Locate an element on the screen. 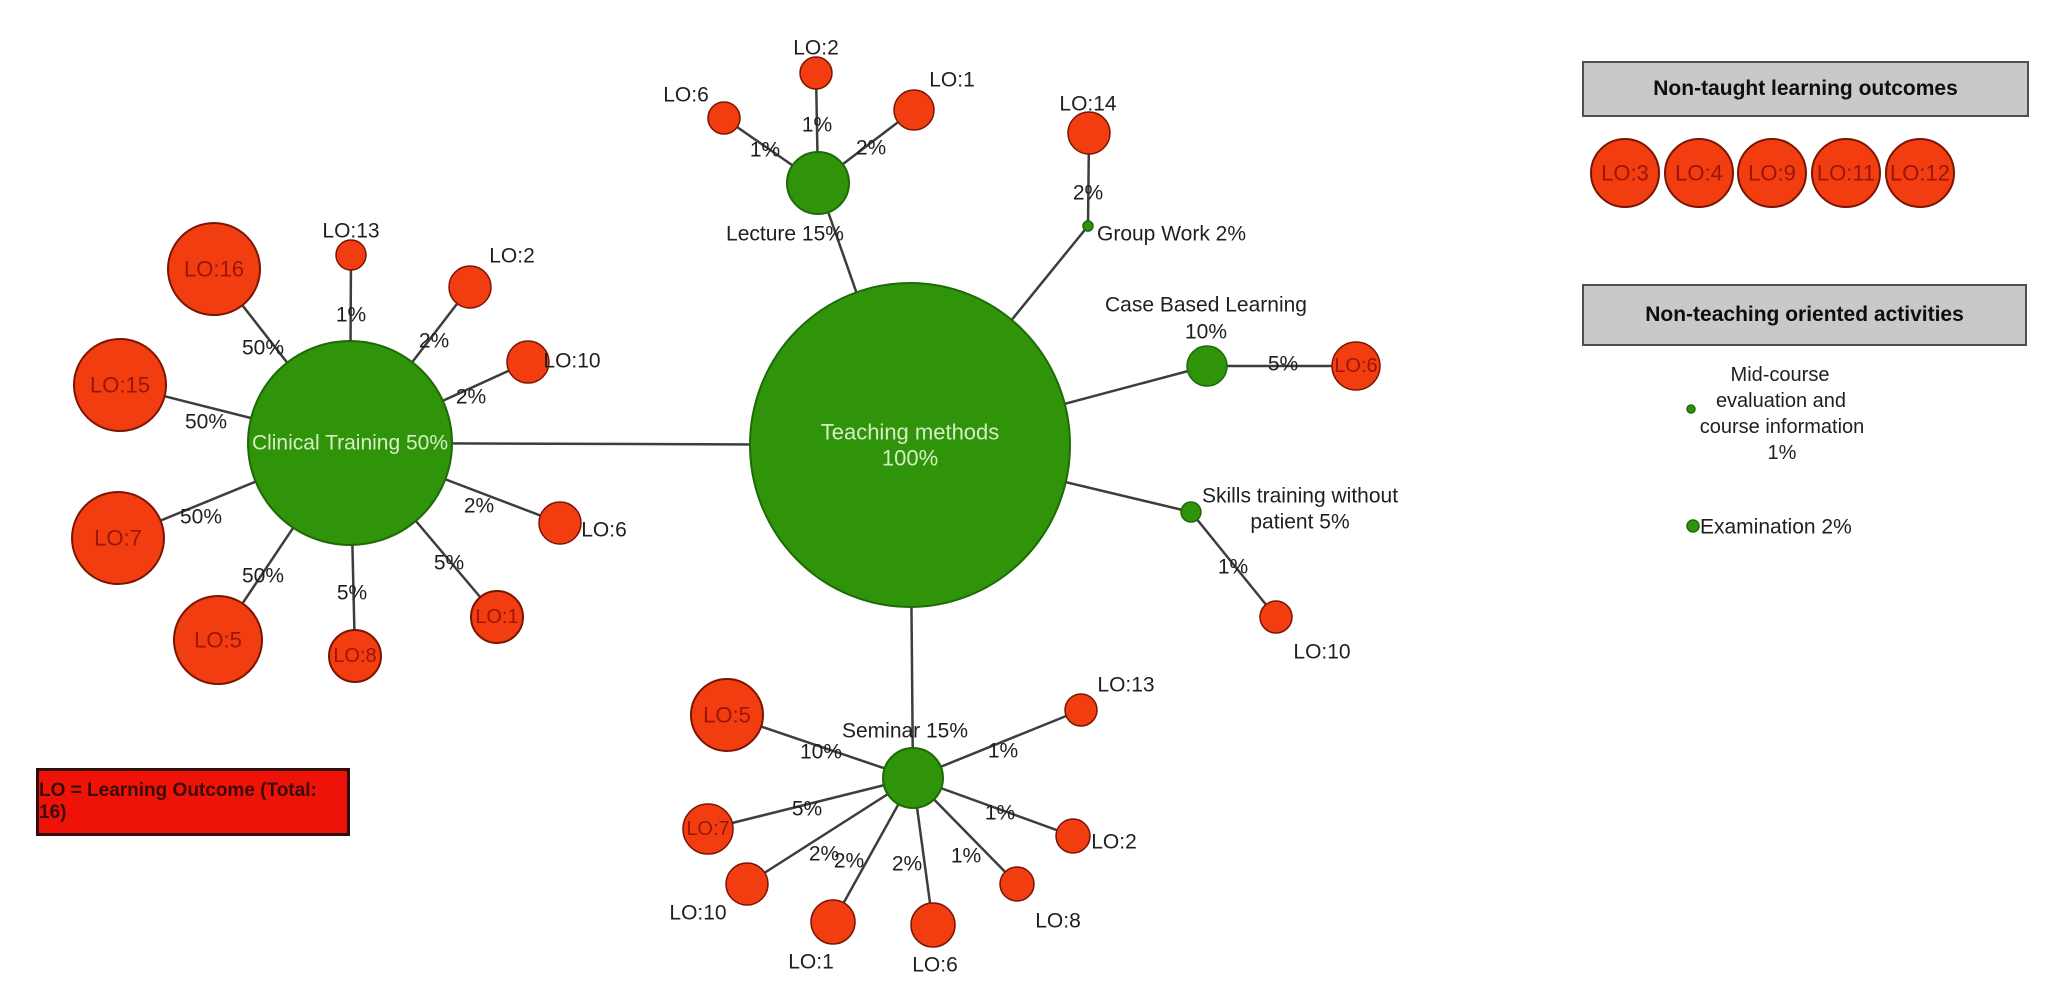 The image size is (2059, 1001). node-skills-dot is located at coordinates (1191, 512).